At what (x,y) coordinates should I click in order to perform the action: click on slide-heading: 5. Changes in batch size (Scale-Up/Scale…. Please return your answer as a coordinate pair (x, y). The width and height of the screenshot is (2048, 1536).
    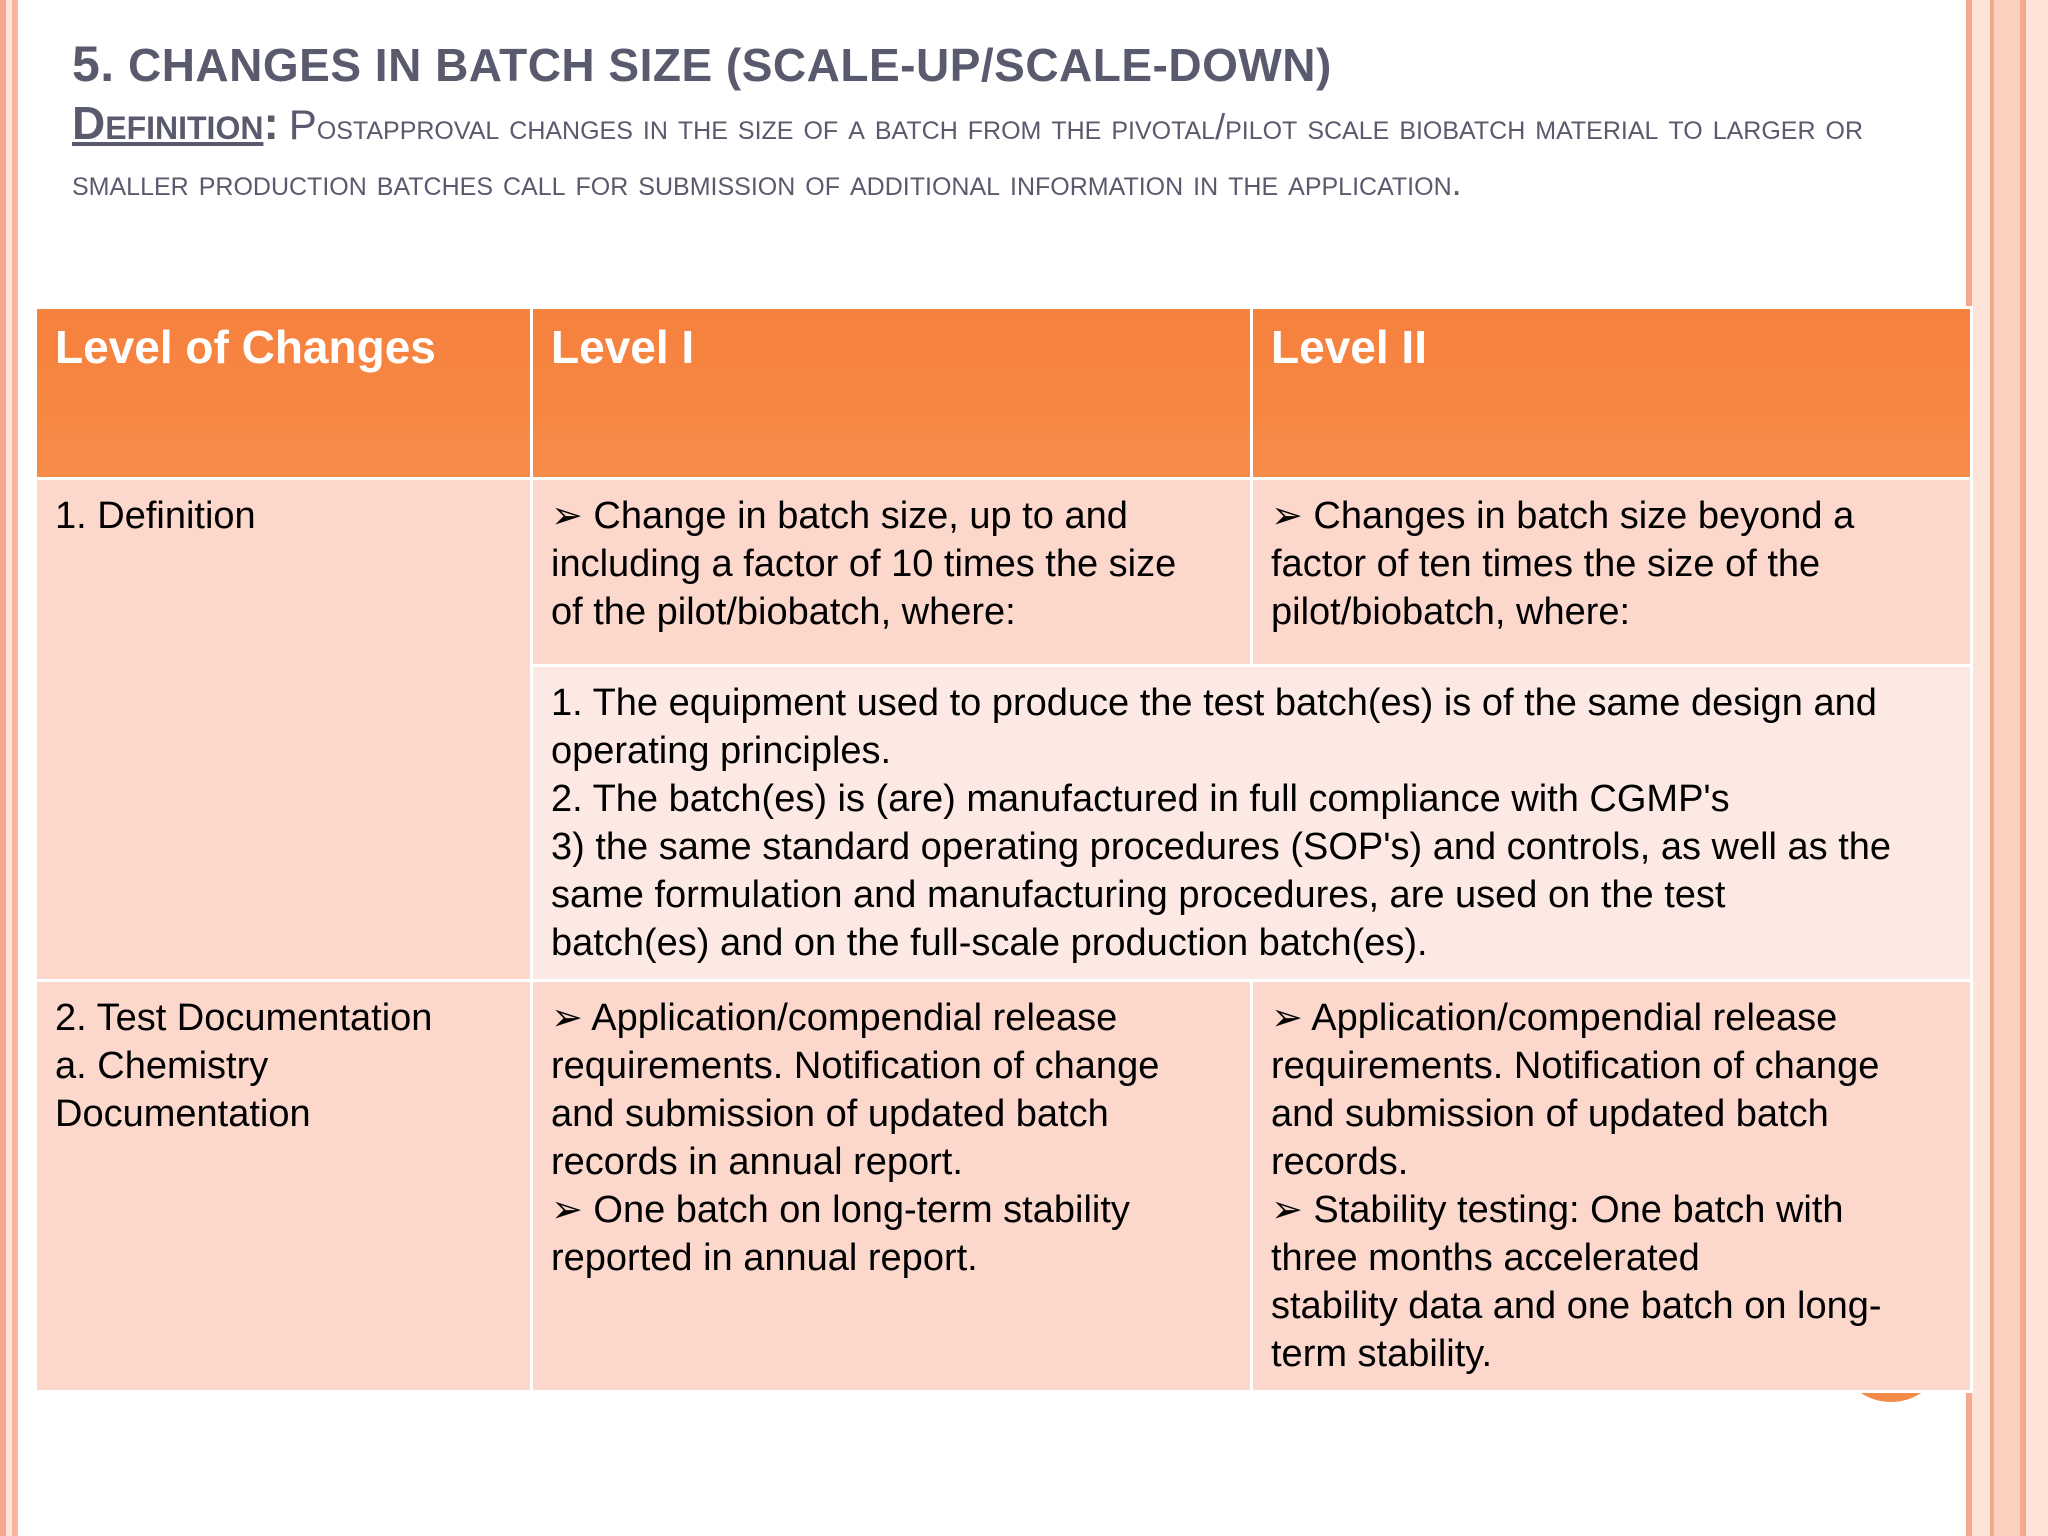
    Looking at the image, I should click on (1012, 122).